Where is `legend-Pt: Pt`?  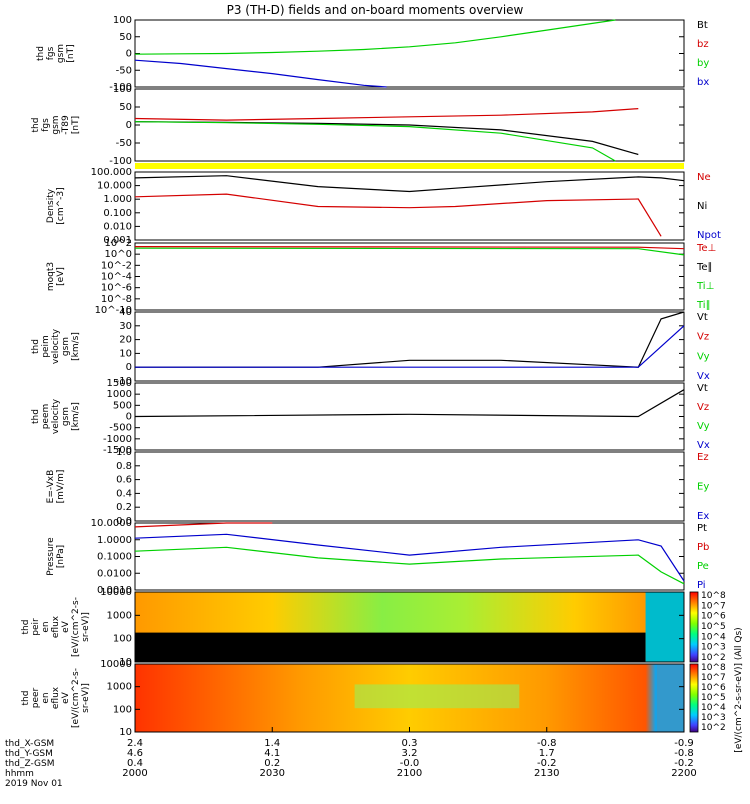
legend-Pt: Pt is located at coordinates (702, 528).